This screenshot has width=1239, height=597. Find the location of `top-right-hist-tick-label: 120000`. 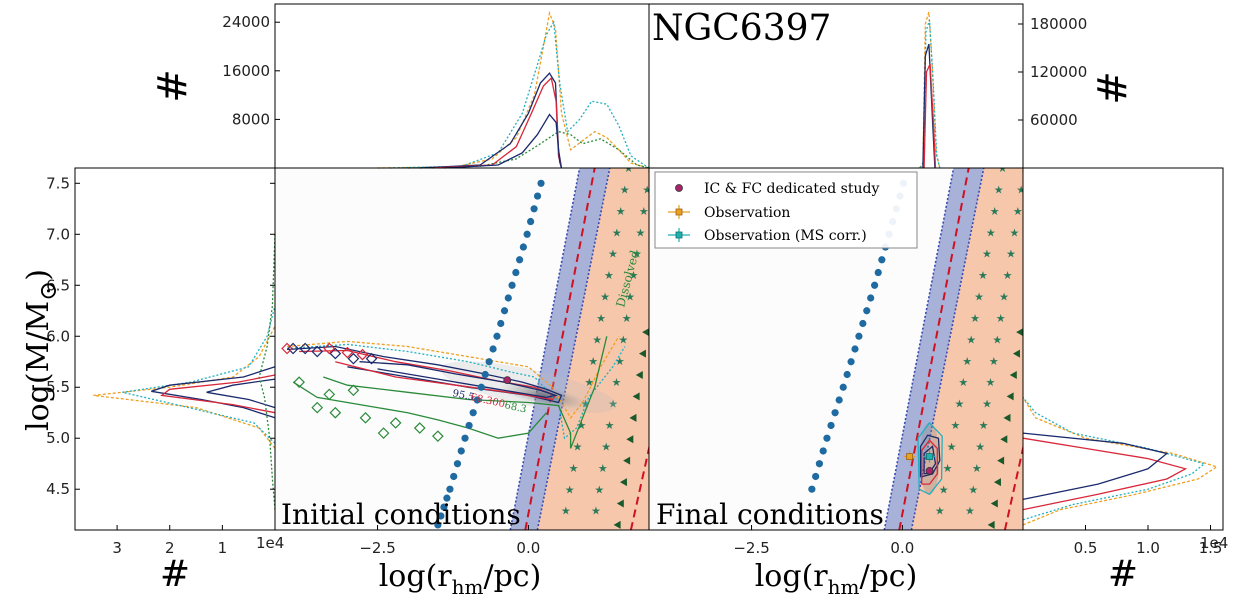

top-right-hist-tick-label: 120000 is located at coordinates (1058, 72).